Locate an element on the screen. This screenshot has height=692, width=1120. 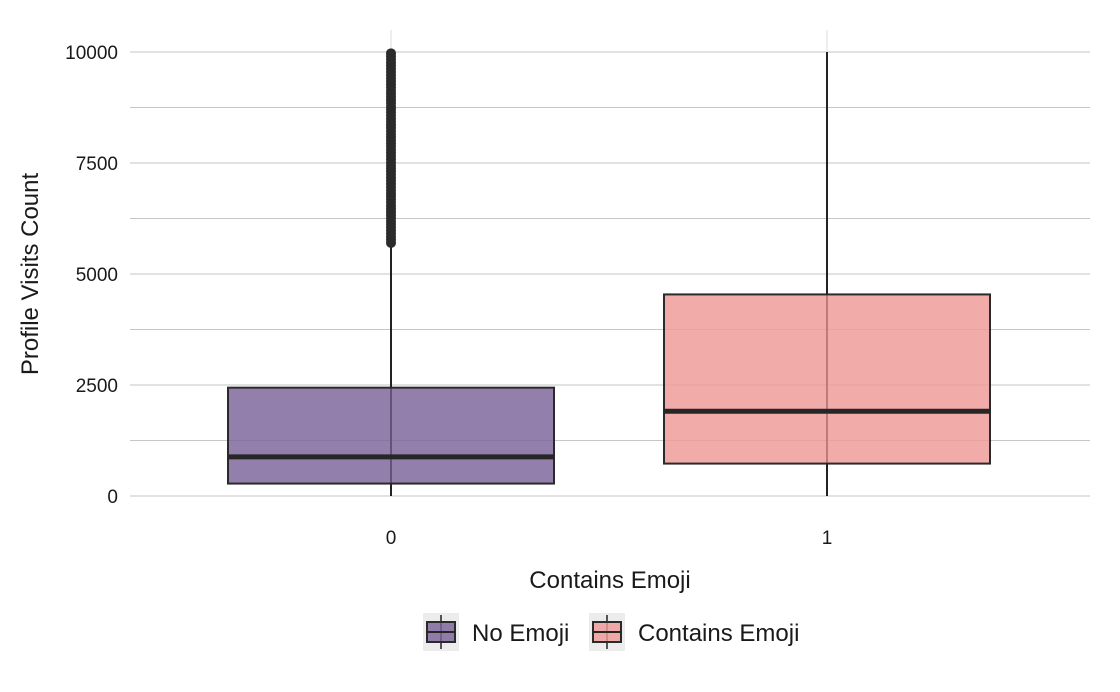
x-tick-label: 0 is located at coordinates (391, 538).